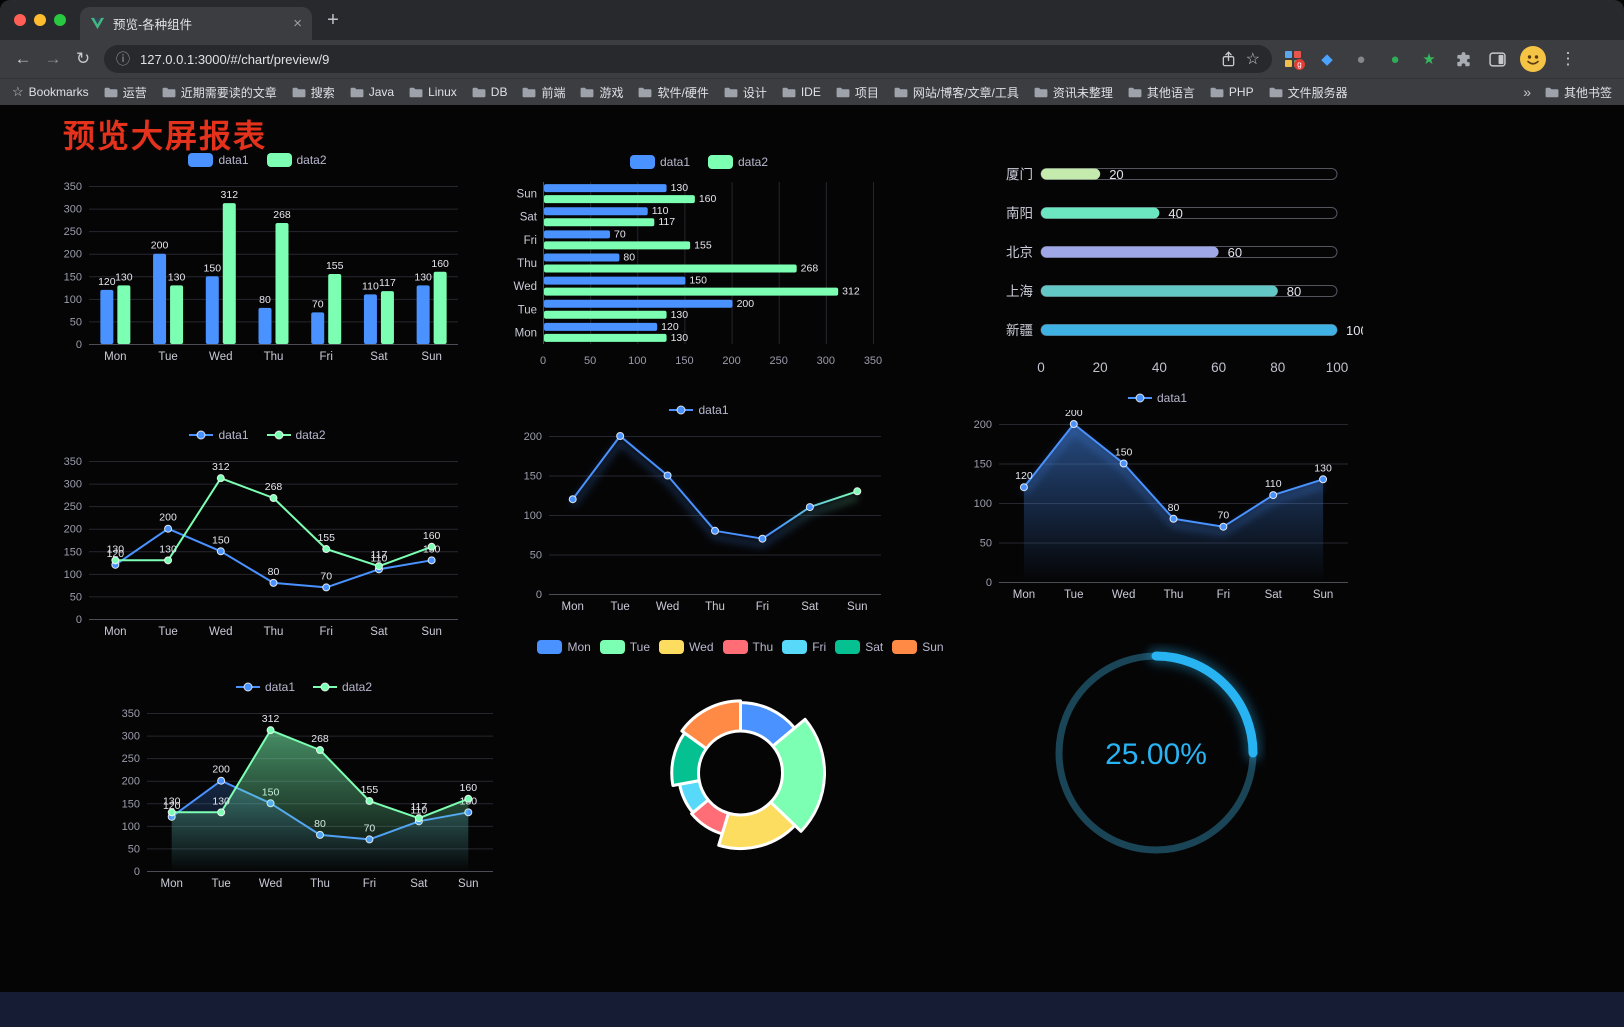  I want to click on svg-text: 155, so click(326, 538).